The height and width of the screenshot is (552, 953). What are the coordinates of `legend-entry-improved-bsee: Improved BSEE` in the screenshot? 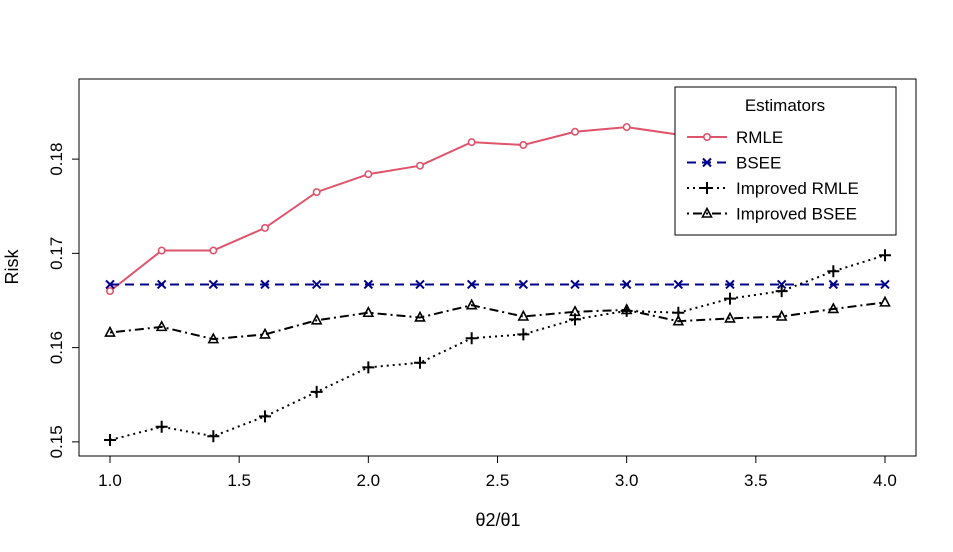 It's located at (772, 214).